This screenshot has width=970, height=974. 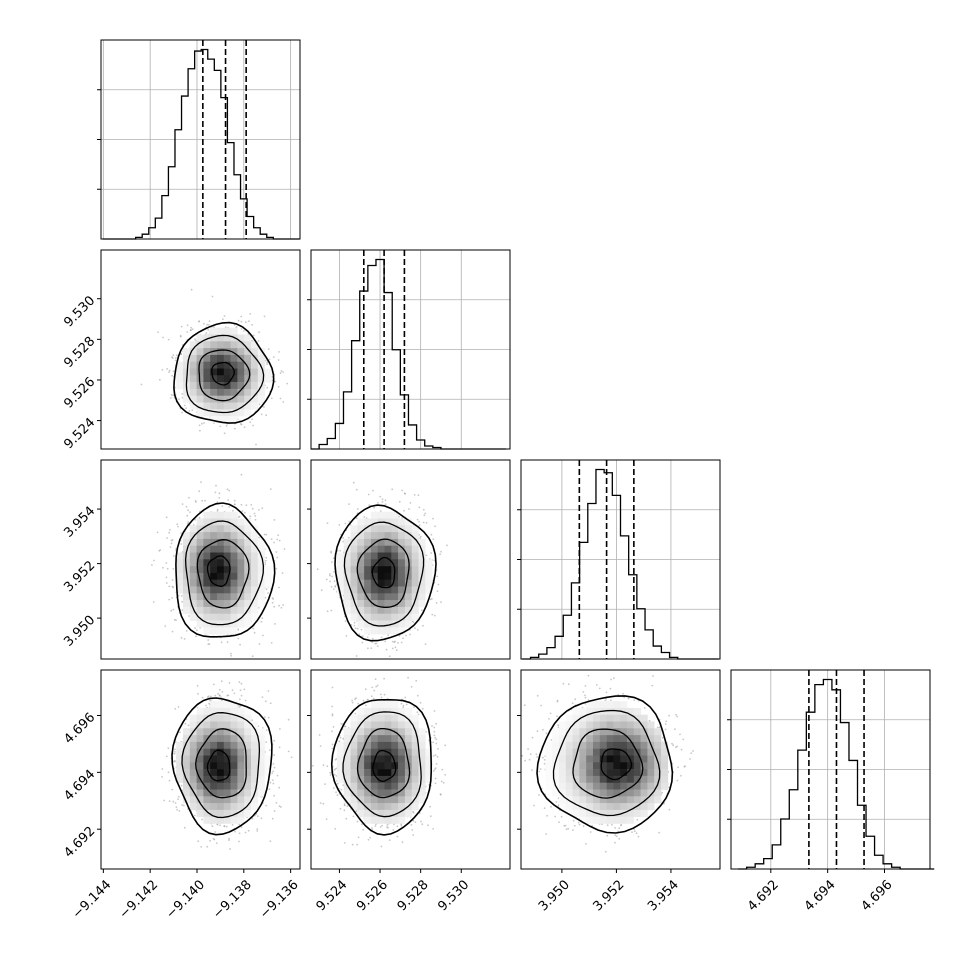 What do you see at coordinates (620, 564) in the screenshot?
I see `histogram-step-line` at bounding box center [620, 564].